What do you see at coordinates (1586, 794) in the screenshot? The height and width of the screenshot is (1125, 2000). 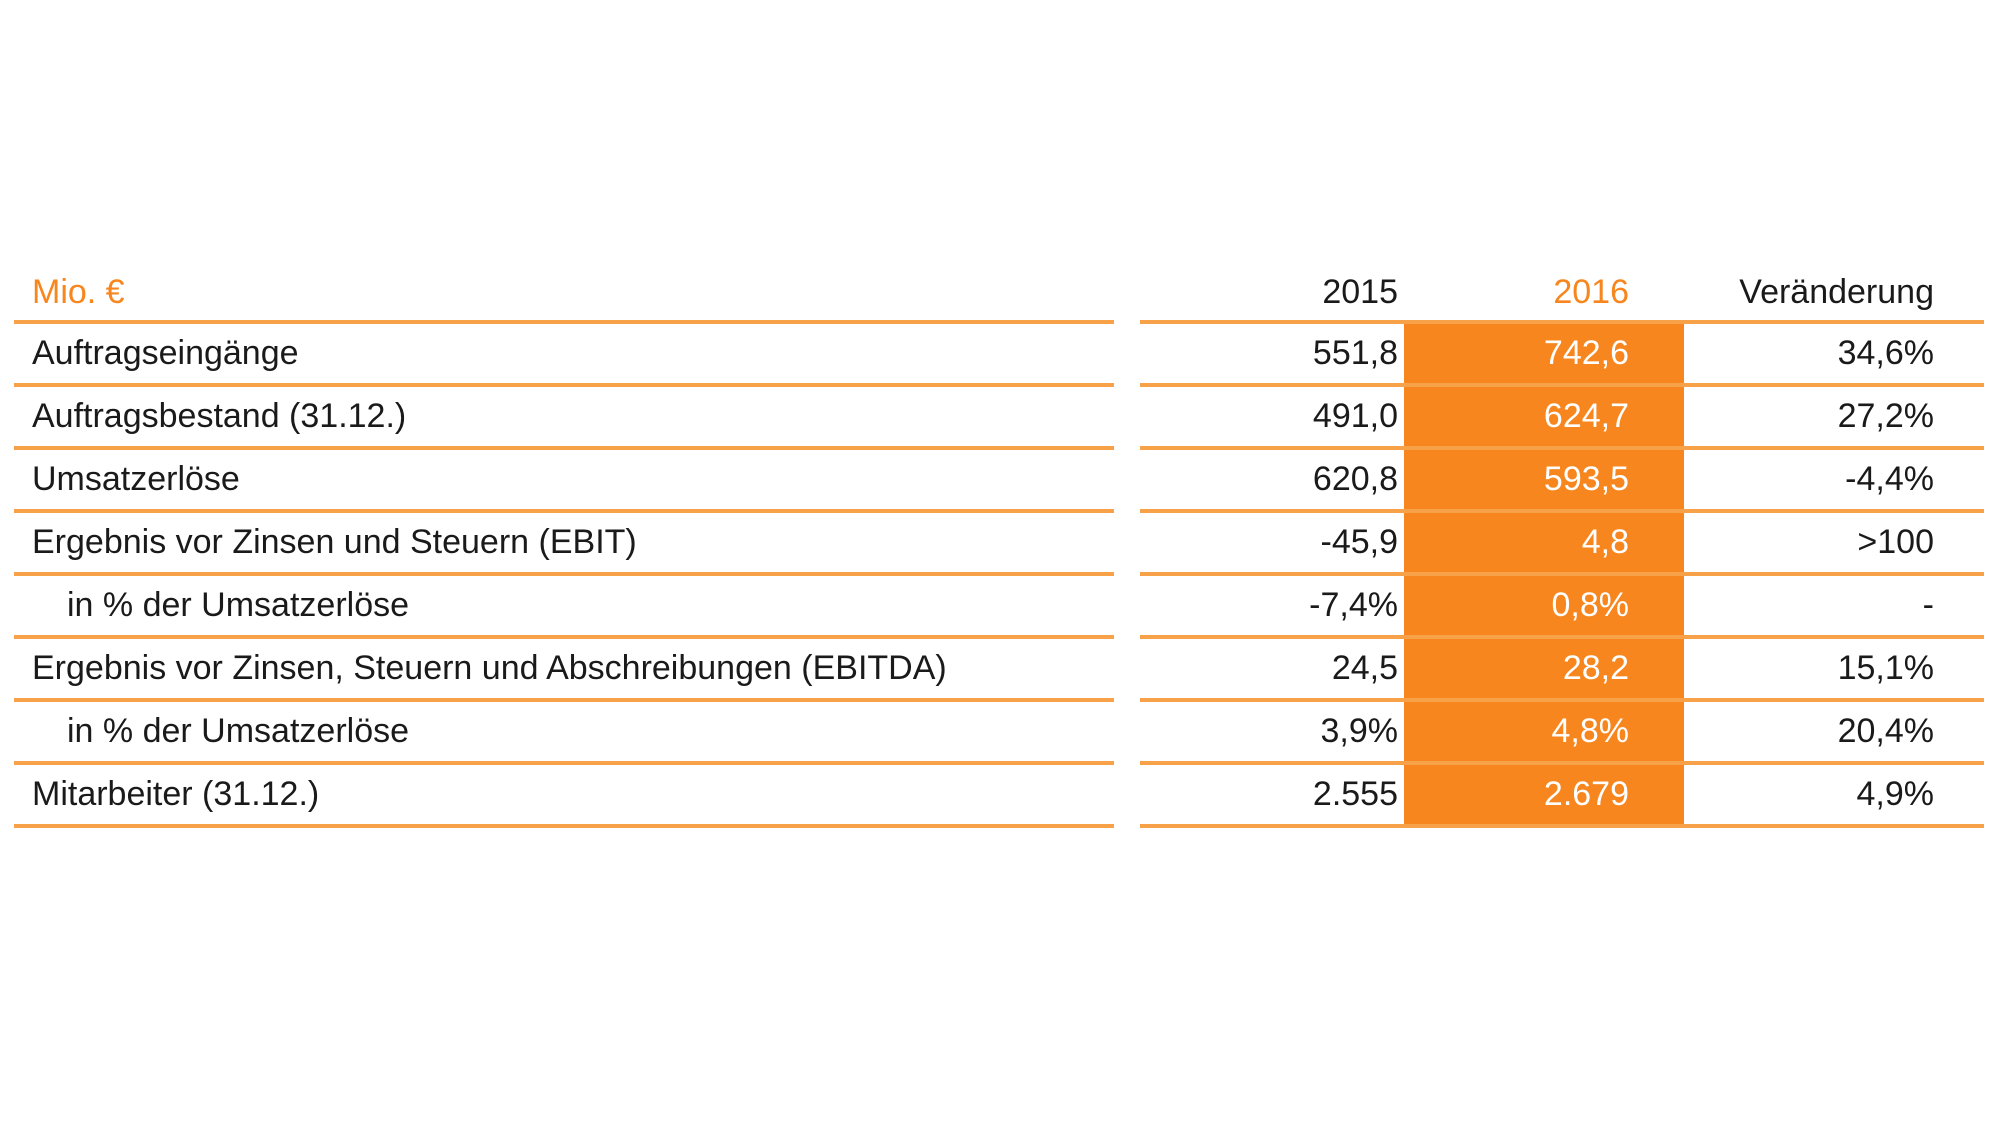 I see `value-2016: 2.679` at bounding box center [1586, 794].